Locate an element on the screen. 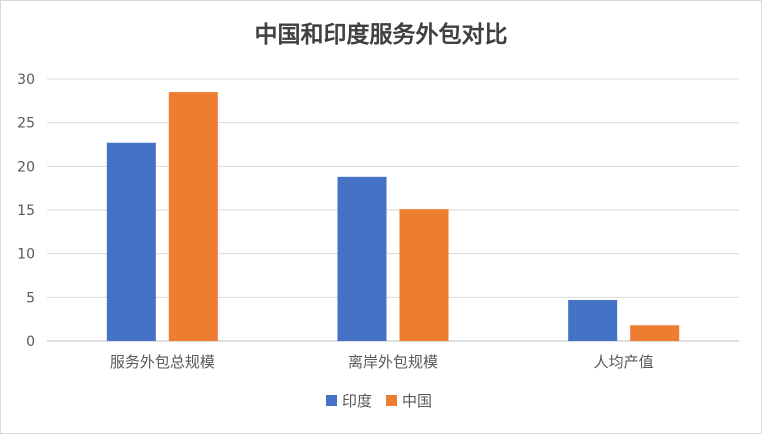 This screenshot has width=762, height=434. x-axis-categories: 服务外包总规模 离岸外包规模 人均产值 is located at coordinates (382, 362).